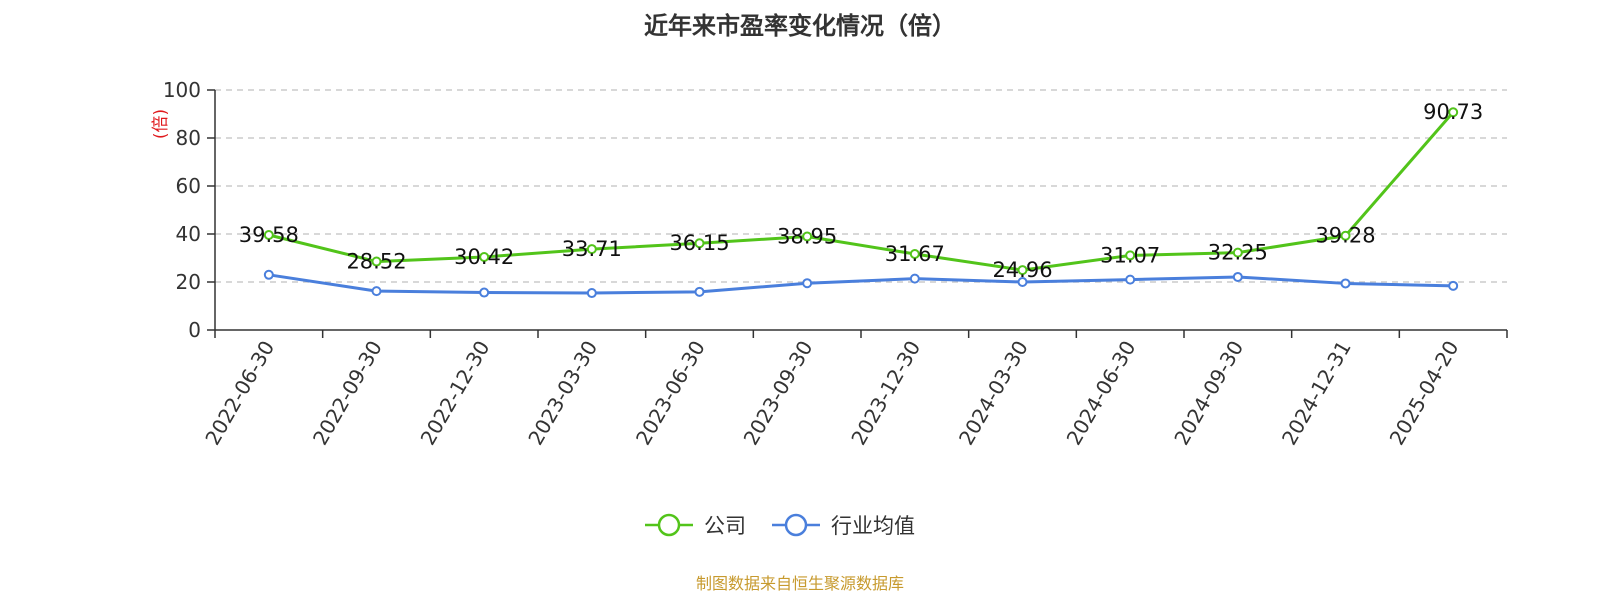 Image resolution: width=1600 pixels, height=600 pixels. Describe the element at coordinates (800, 26) in the screenshot. I see `chart-title: 近年来市盈率变化情况（倍）` at that location.